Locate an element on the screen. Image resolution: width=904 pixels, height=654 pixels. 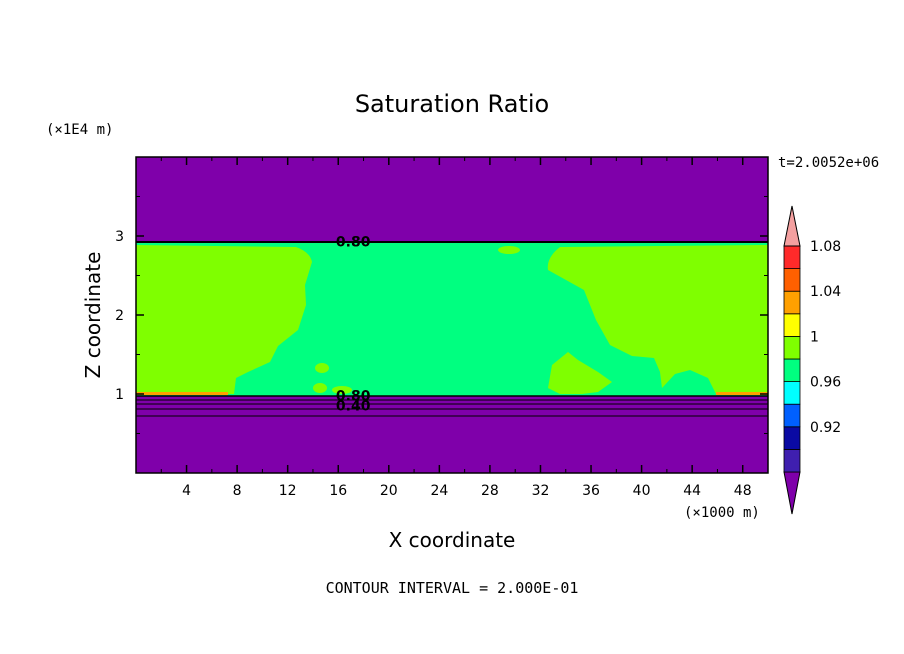
saturated-left-region is located at coordinates (224, 319).